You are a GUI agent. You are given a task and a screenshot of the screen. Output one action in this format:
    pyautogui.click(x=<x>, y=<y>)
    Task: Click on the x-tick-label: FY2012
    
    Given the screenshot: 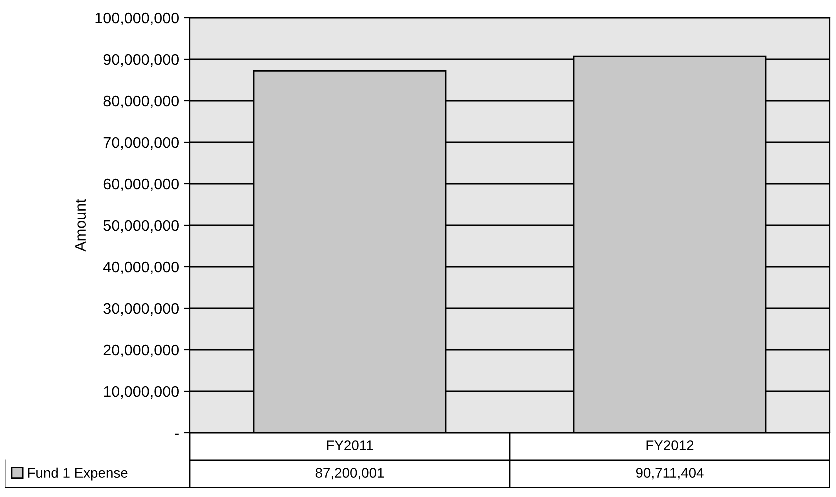 What is the action you would take?
    pyautogui.click(x=670, y=445)
    